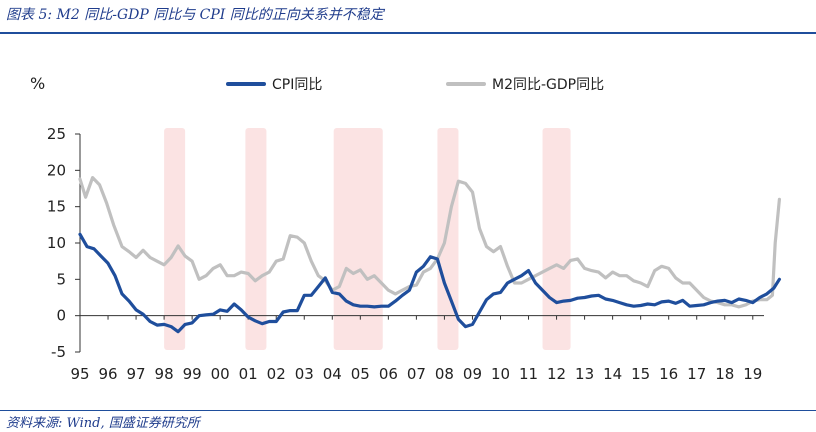  What do you see at coordinates (444, 374) in the screenshot?
I see `x-tick-label: 08` at bounding box center [444, 374].